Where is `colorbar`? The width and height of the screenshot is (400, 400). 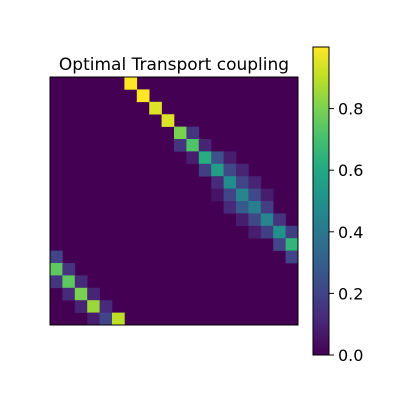 colorbar is located at coordinates (321, 201).